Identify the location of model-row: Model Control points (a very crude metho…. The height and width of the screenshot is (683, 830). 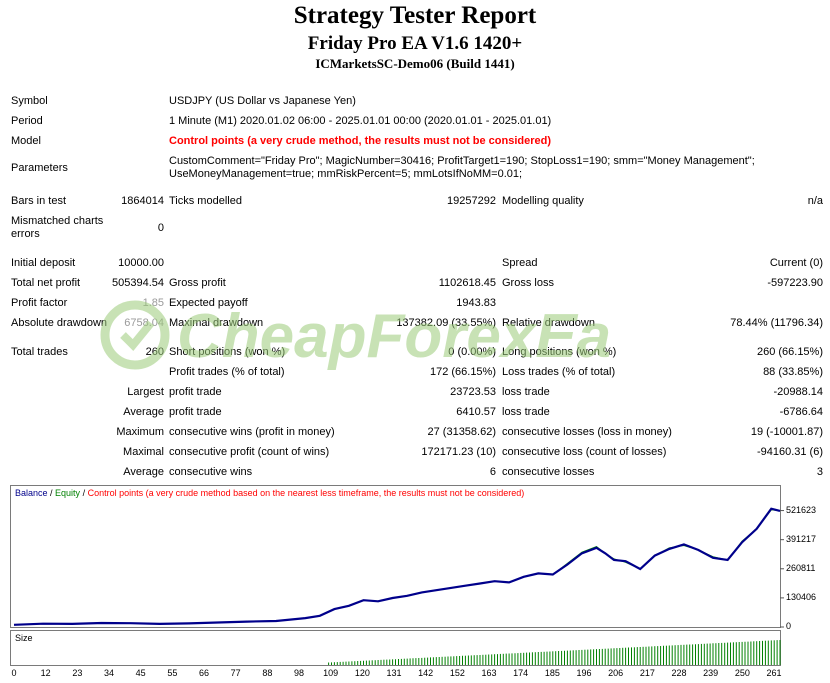
(415, 141).